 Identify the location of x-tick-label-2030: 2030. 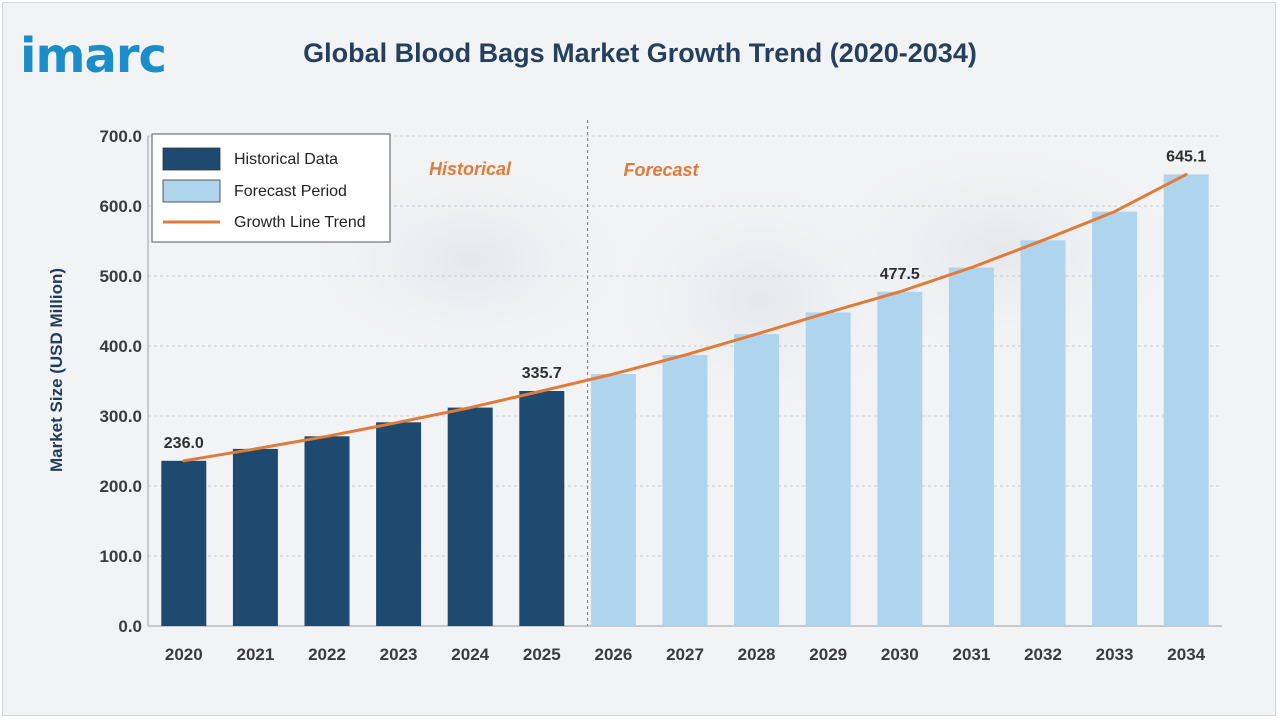
(900, 654).